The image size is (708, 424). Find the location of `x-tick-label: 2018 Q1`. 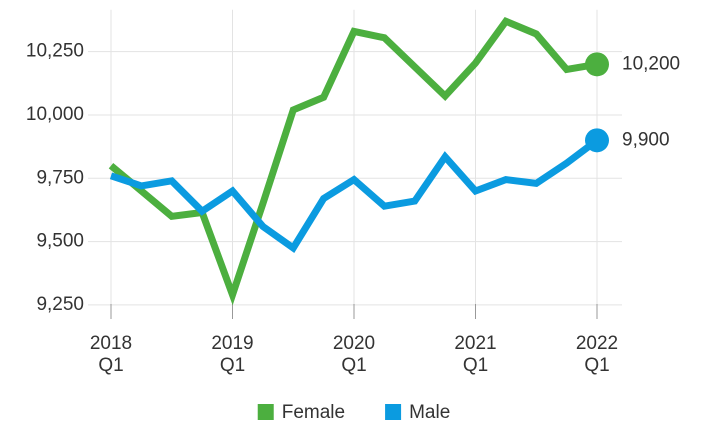

x-tick-label: 2018 Q1 is located at coordinates (111, 354).